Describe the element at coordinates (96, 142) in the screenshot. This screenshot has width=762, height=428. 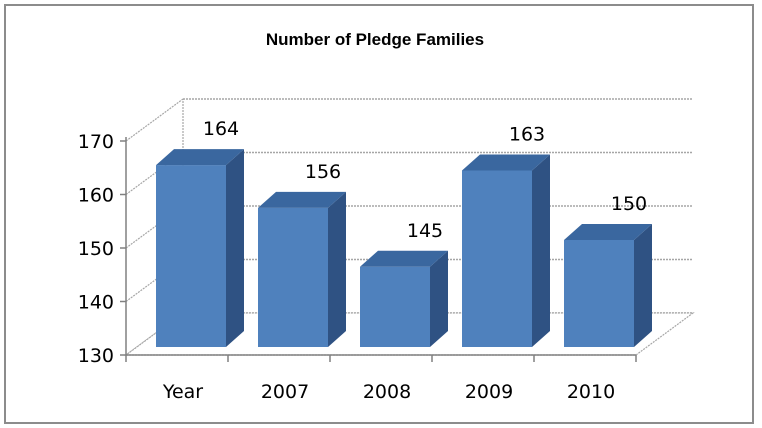
I see `y-tick-label: 170` at that location.